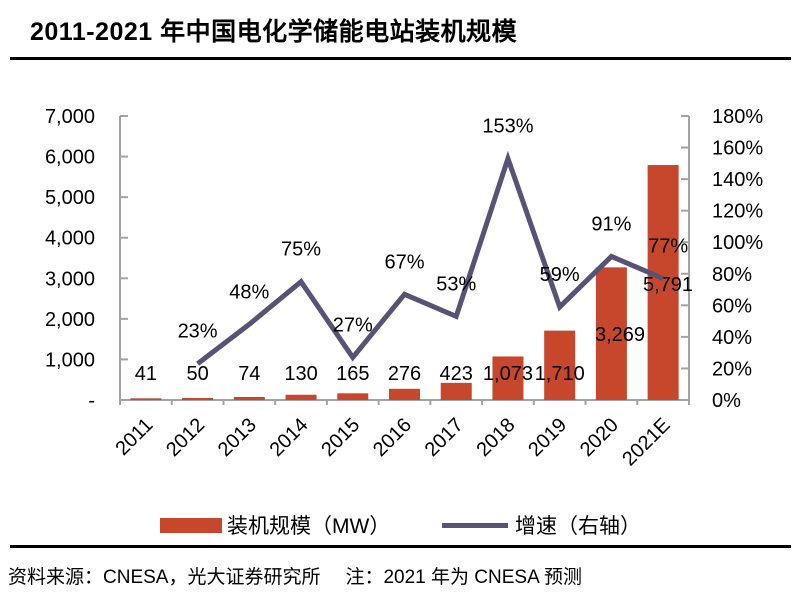  Describe the element at coordinates (146, 399) in the screenshot. I see `bar-2011` at that location.